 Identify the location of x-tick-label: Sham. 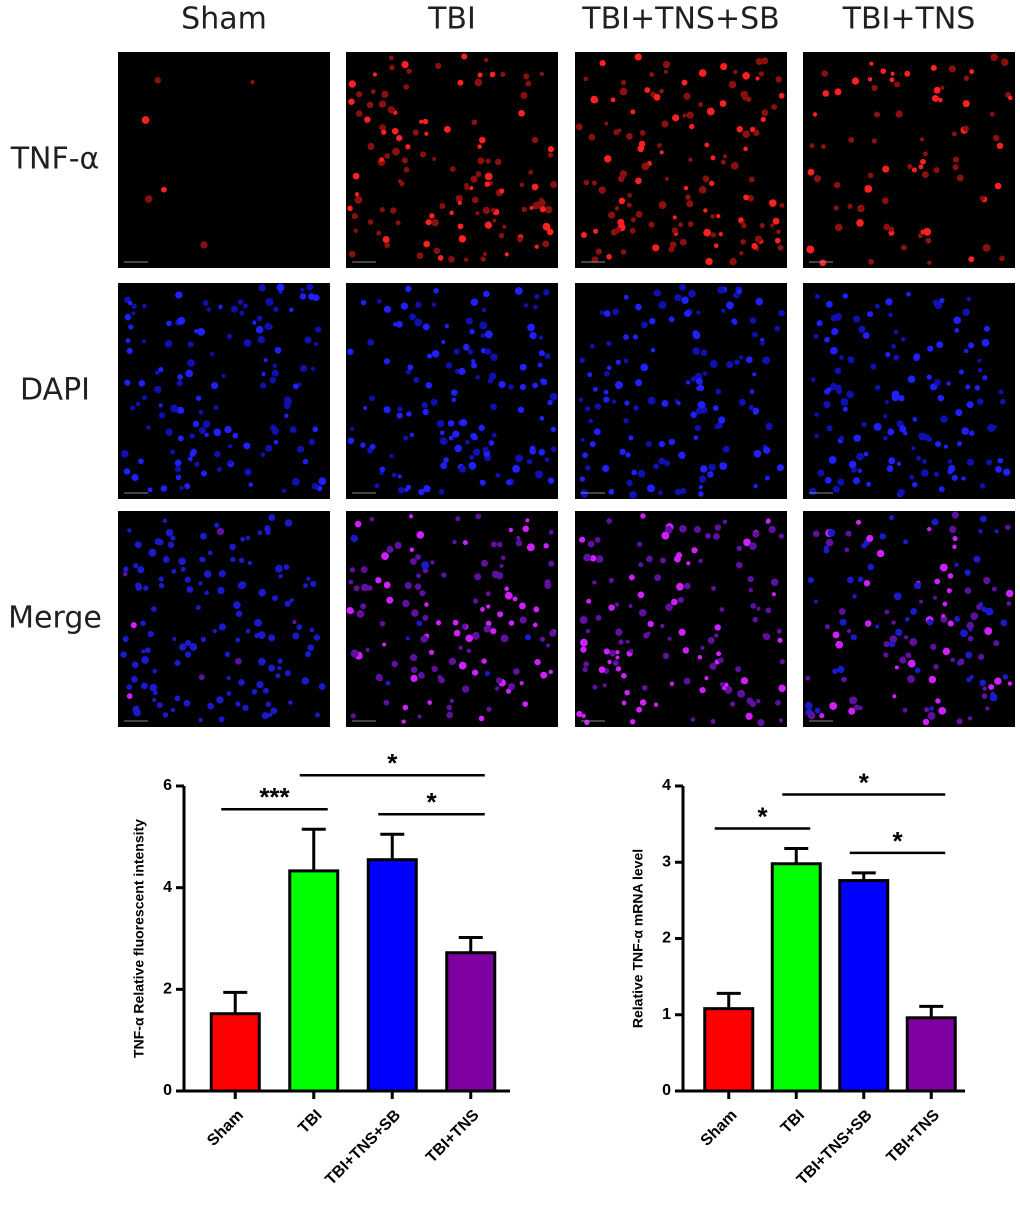
(225, 1128).